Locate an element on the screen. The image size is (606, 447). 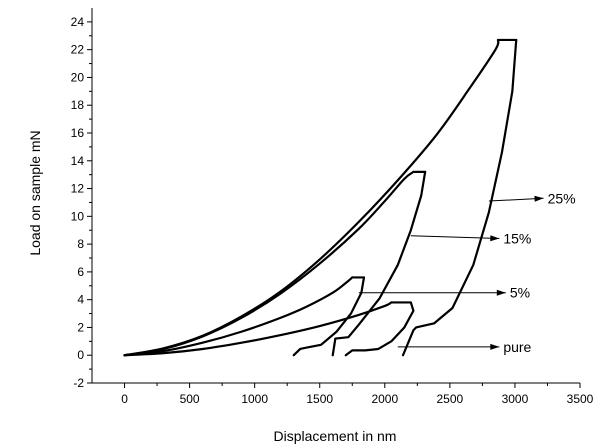
loading-curve-pure is located at coordinates (258, 329).